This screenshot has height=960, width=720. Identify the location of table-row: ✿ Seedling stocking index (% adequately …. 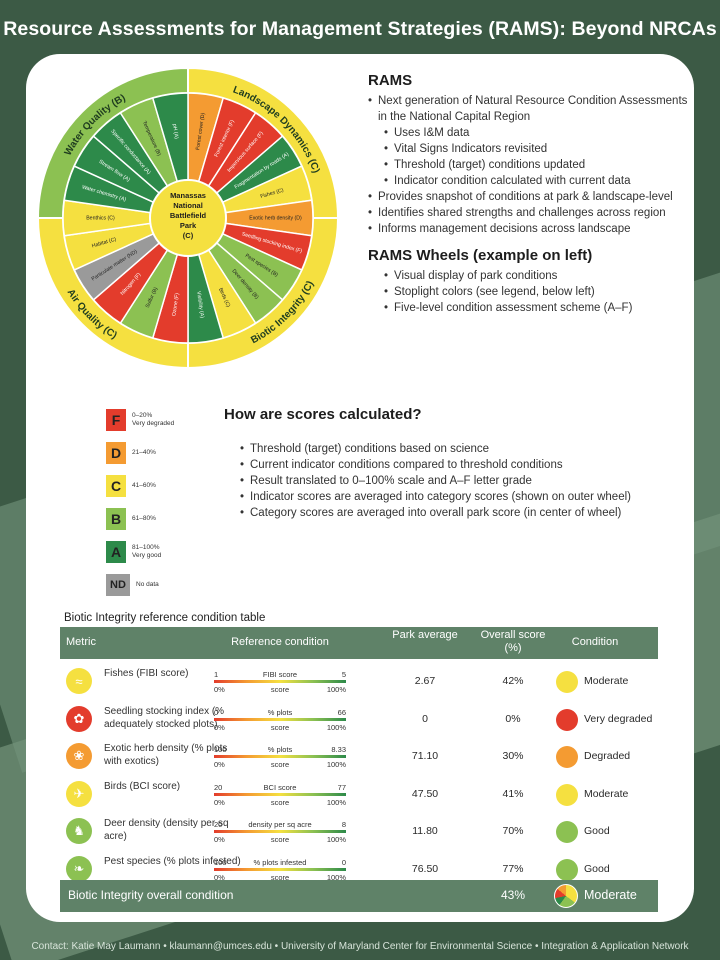
(359, 721).